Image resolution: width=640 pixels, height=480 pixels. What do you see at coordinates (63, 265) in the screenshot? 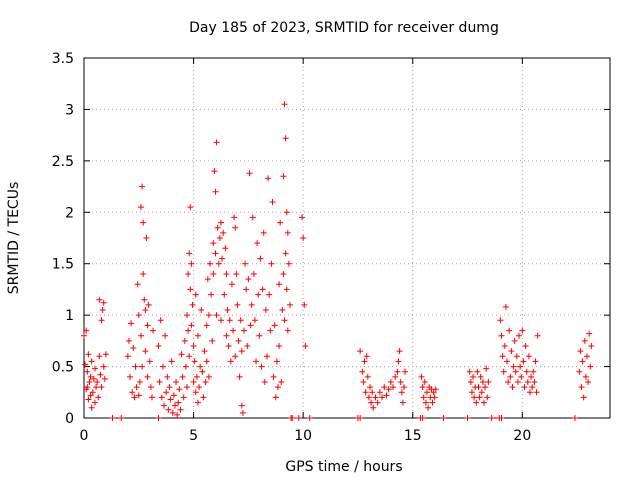
I see `y-tick-label: 1.5` at bounding box center [63, 265].